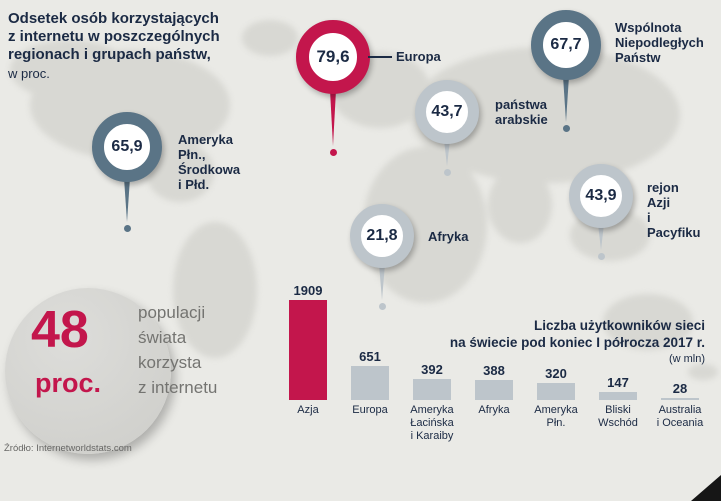 This screenshot has height=501, width=721. I want to click on bar-column: 651 Europa, so click(370, 359).